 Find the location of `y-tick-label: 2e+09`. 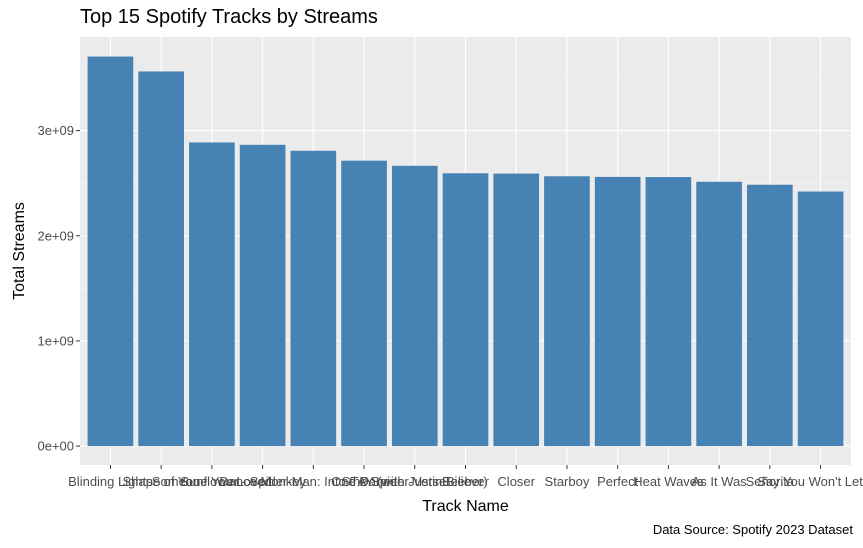

y-tick-label: 2e+09 is located at coordinates (55, 235).